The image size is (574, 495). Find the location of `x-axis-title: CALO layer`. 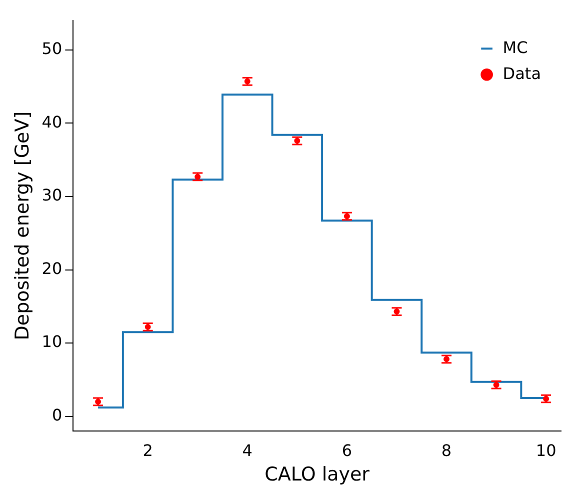

x-axis-title: CALO layer is located at coordinates (317, 475).